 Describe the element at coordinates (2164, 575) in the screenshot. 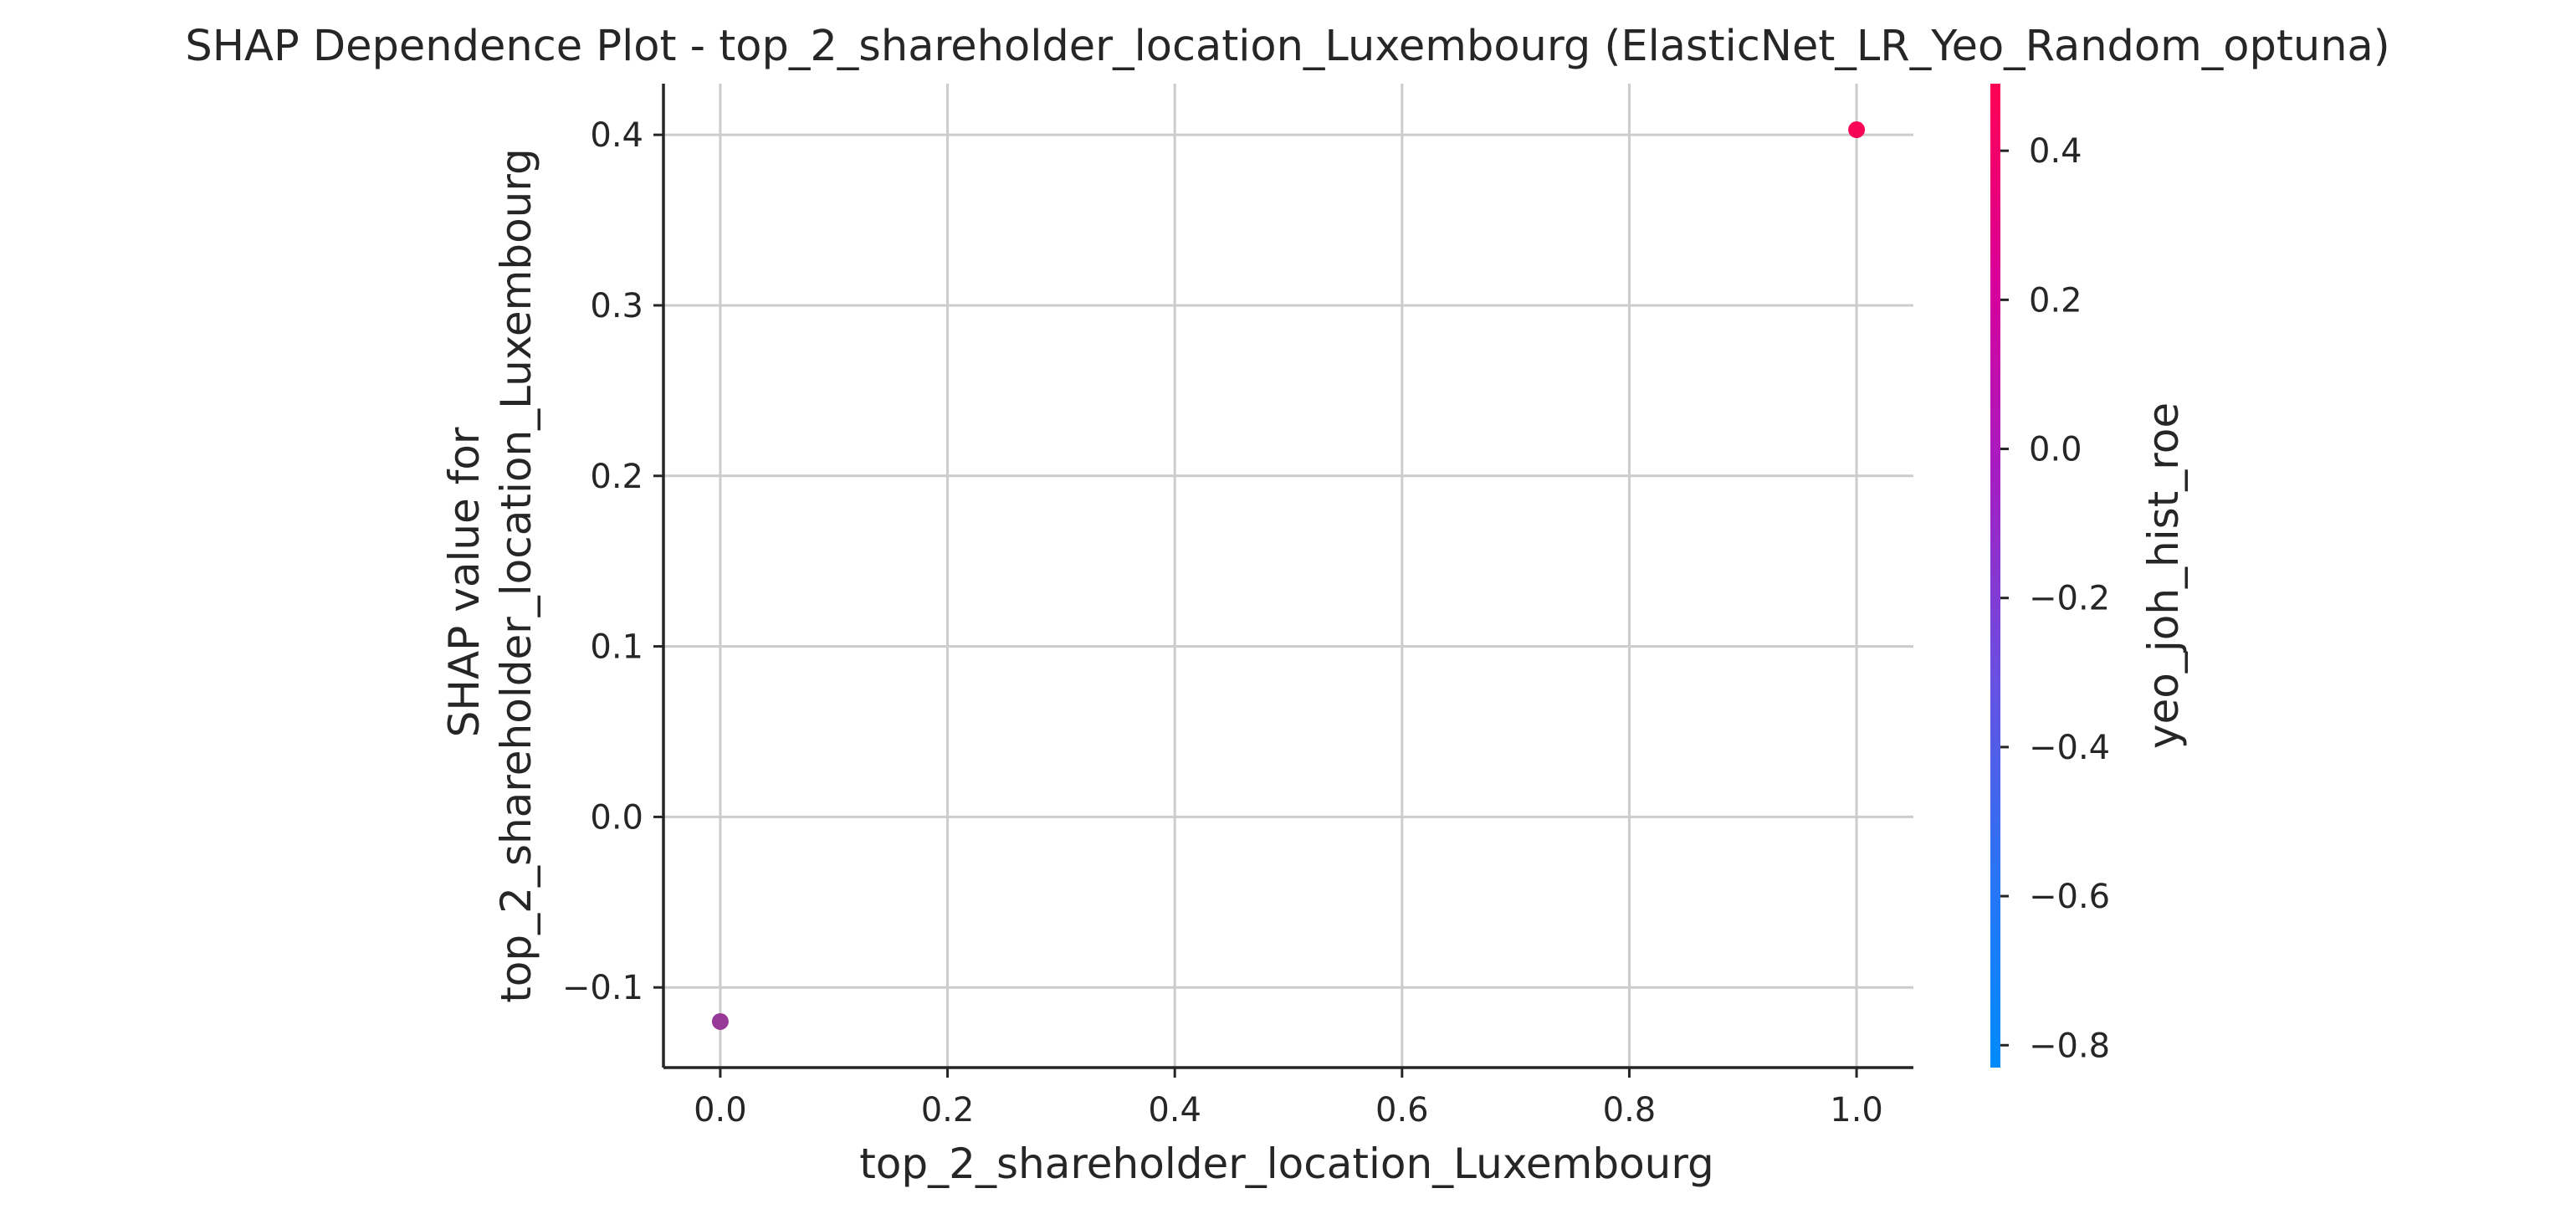

I see `colorbar-label: yeo_joh_hist_roe` at that location.